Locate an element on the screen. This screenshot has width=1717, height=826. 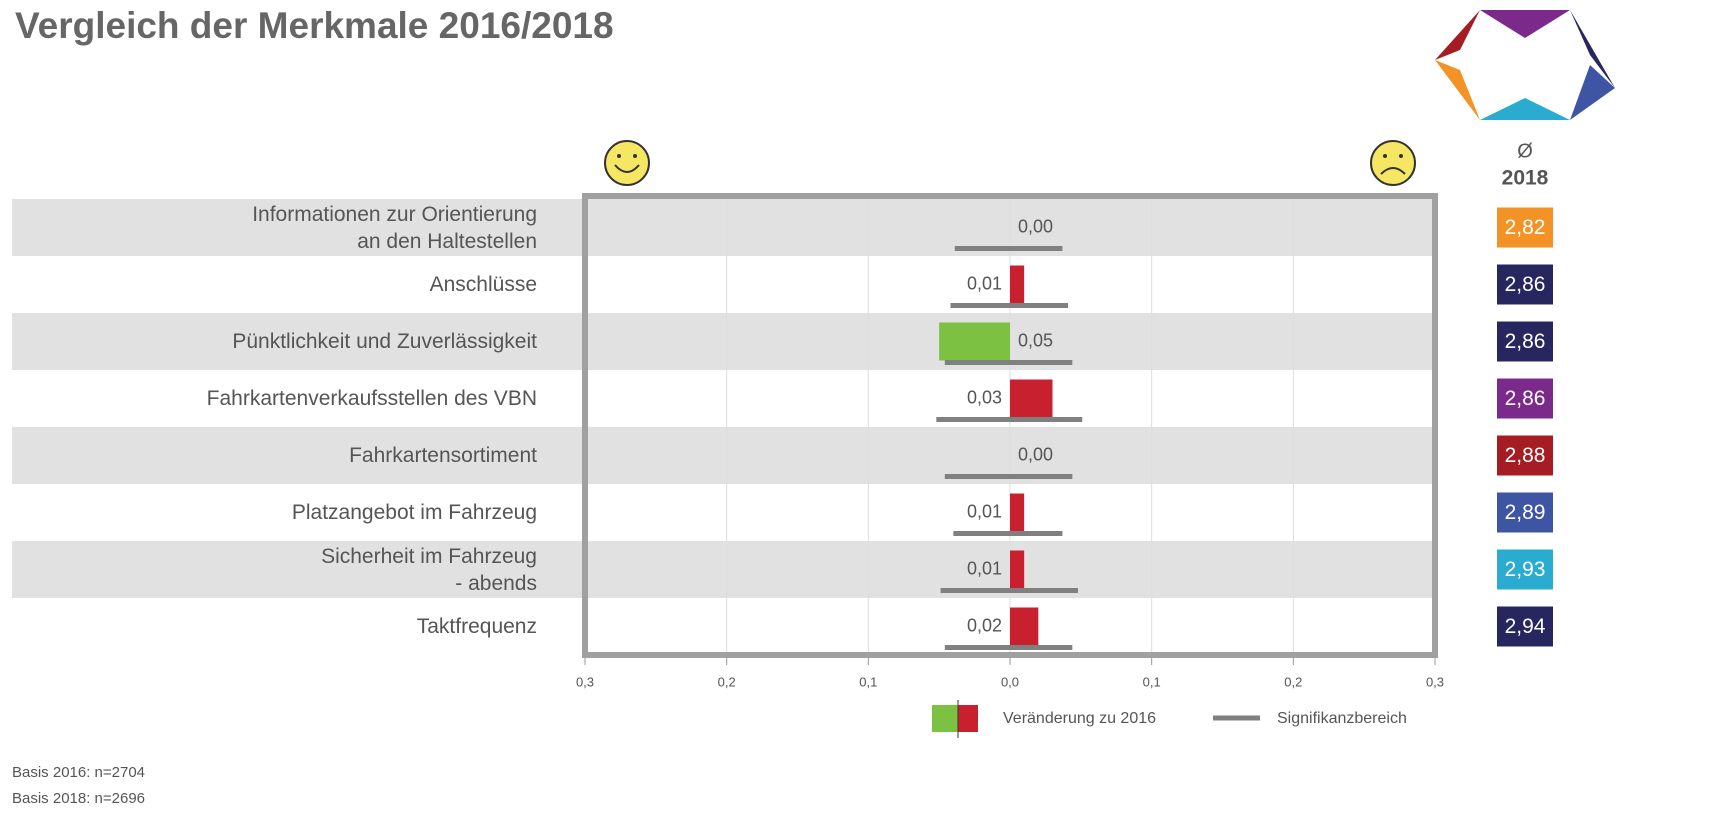
logo is located at coordinates (1525, 65).